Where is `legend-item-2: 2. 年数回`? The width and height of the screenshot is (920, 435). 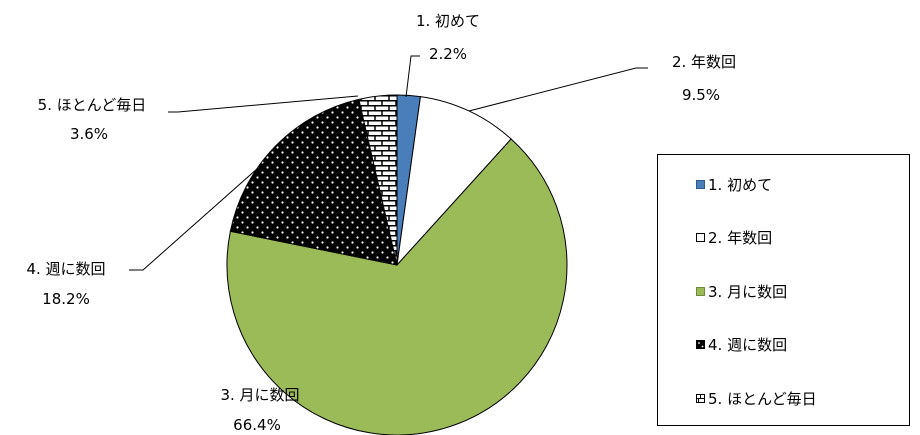
legend-item-2: 2. 年数回 is located at coordinates (734, 237).